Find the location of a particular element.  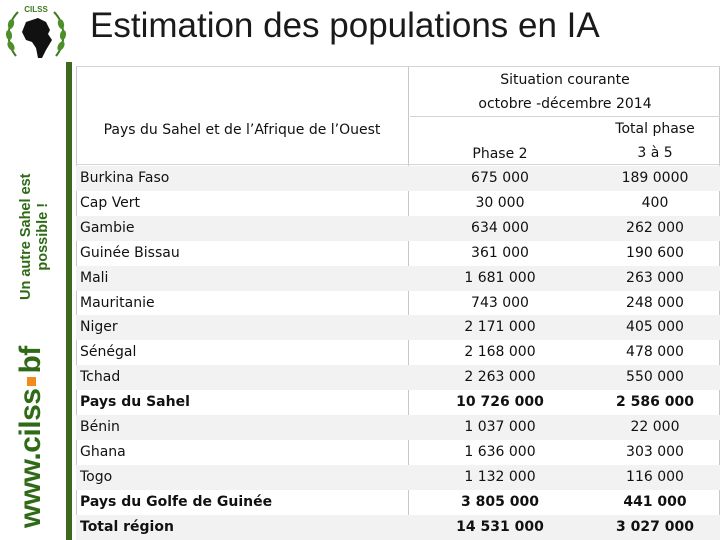

table-row: Burkina Faso 675 000 189 0000 is located at coordinates (398, 178).